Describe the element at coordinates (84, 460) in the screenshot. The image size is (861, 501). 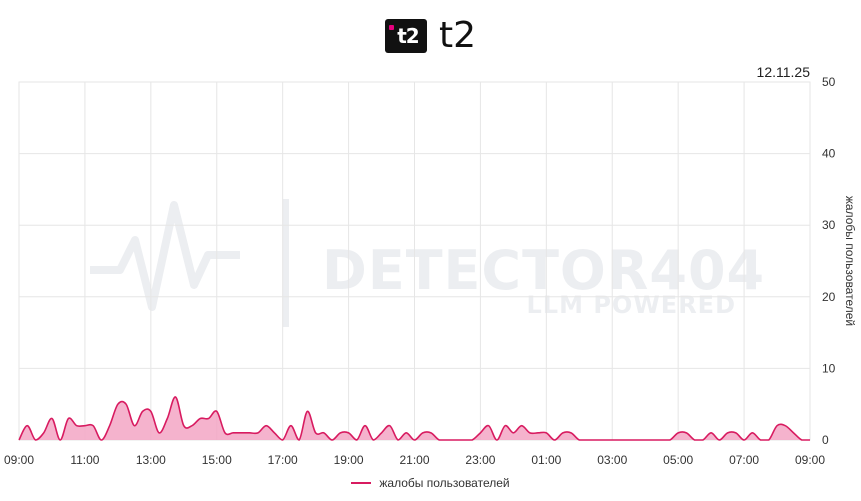
I see `x-tick-label: 11:00` at that location.